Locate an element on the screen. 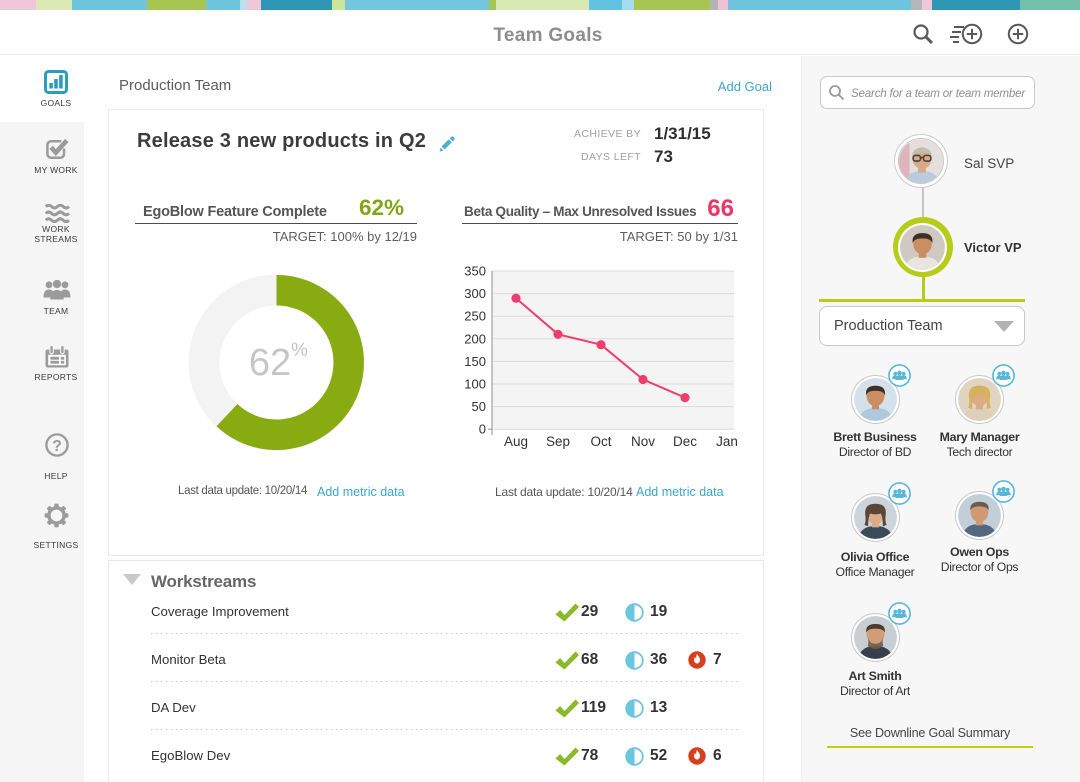 This screenshot has height=782, width=1080. svg-text: 250 is located at coordinates (475, 316).